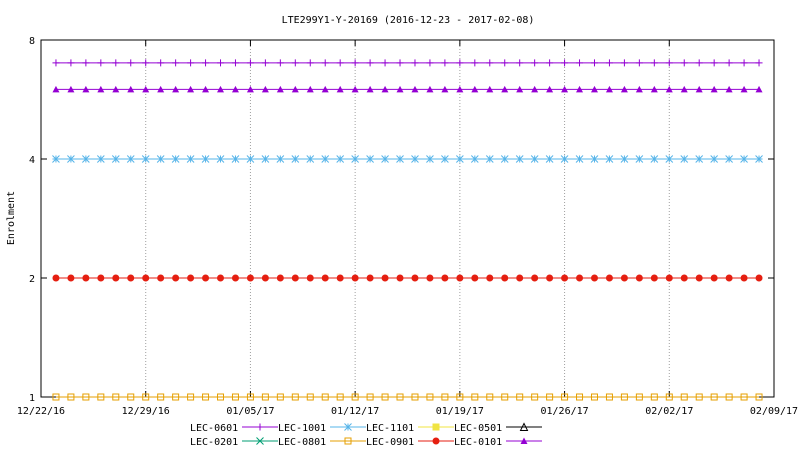 The width and height of the screenshot is (800, 454). What do you see at coordinates (669, 411) in the screenshot?
I see `x-tick-label: 02/02/17` at bounding box center [669, 411].